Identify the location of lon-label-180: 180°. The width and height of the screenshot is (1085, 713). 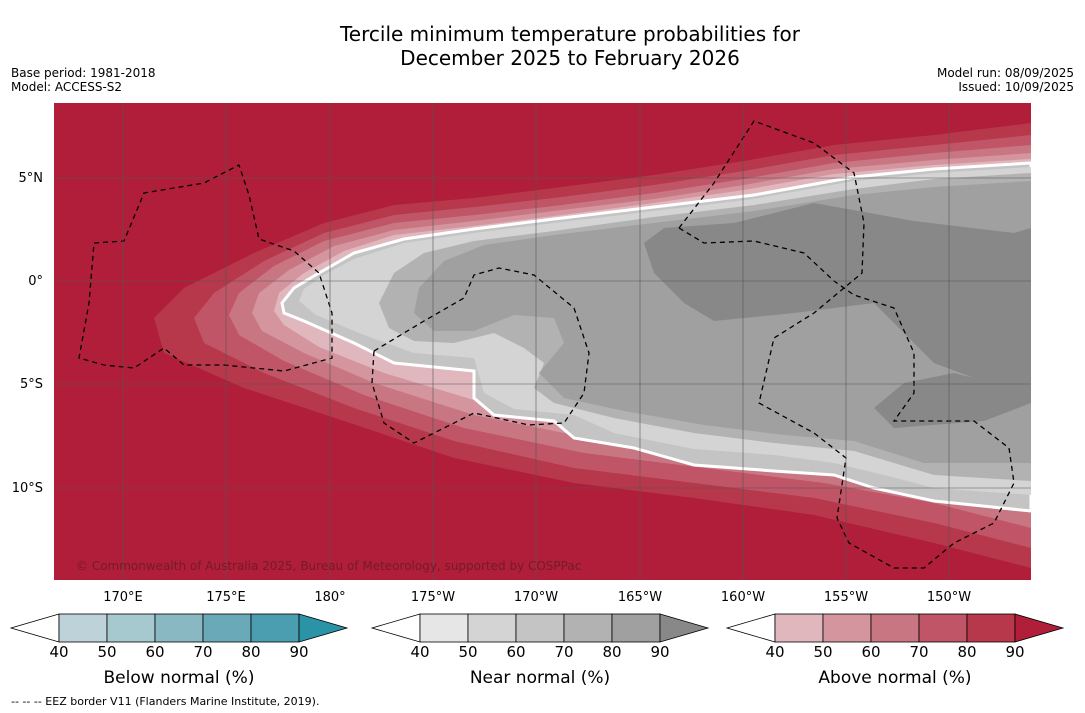
(330, 597).